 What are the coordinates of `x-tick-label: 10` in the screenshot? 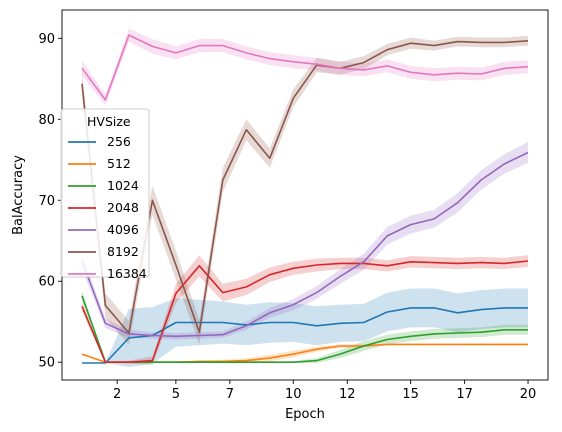 It's located at (293, 394).